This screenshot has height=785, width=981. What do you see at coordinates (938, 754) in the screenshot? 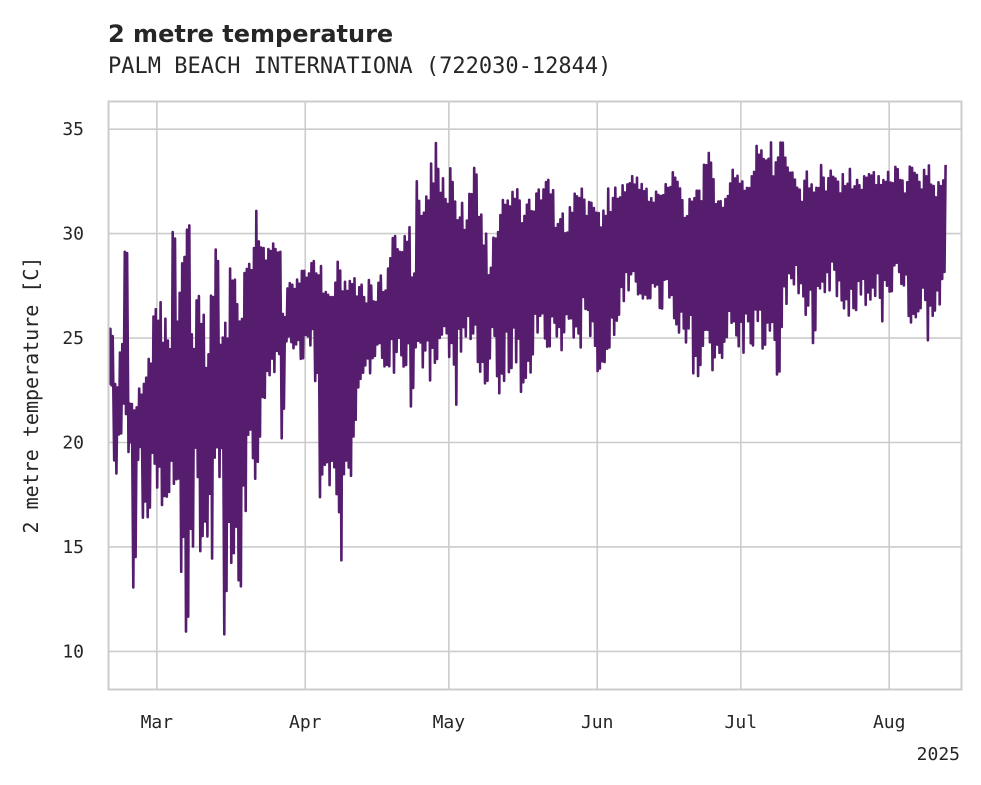
I see `x-offset-label: 2025` at bounding box center [938, 754].